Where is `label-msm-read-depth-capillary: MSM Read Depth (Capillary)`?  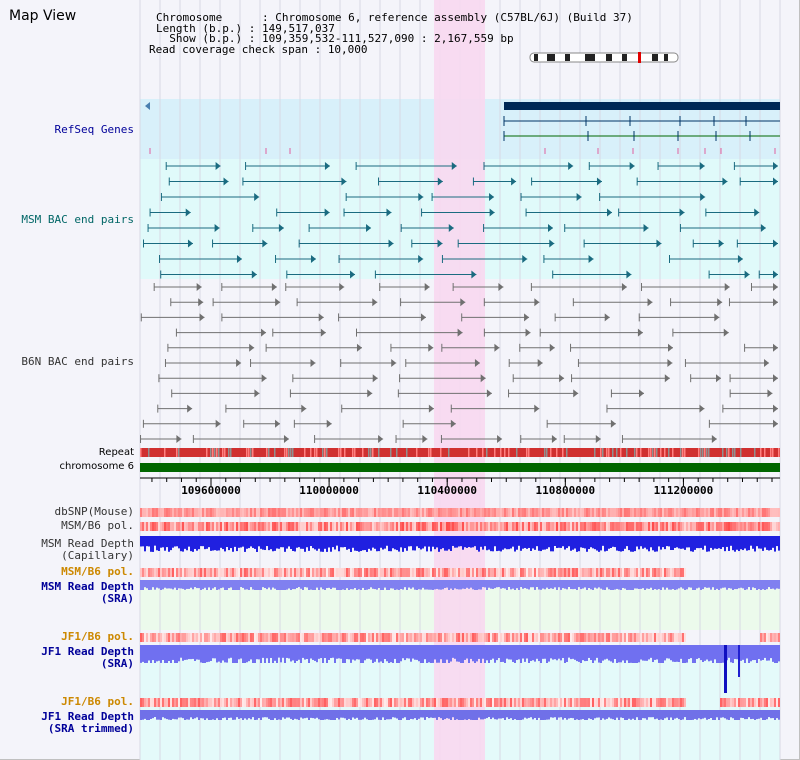 label-msm-read-depth-capillary: MSM Read Depth (Capillary) is located at coordinates (87, 550).